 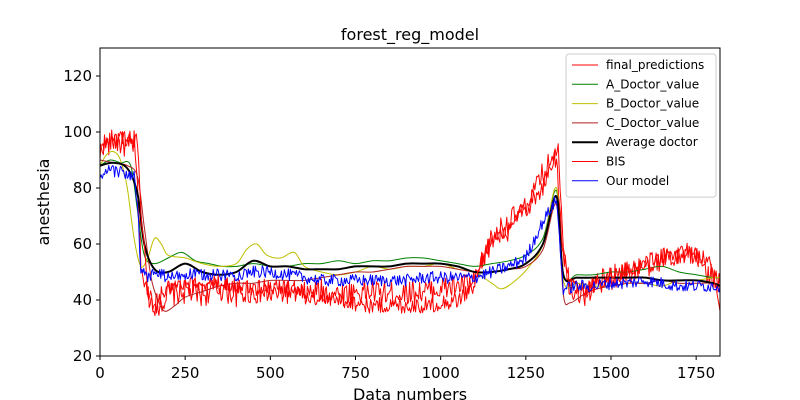 I want to click on y-axis: 20 40 60 80 100 120, so click(x=81, y=216).